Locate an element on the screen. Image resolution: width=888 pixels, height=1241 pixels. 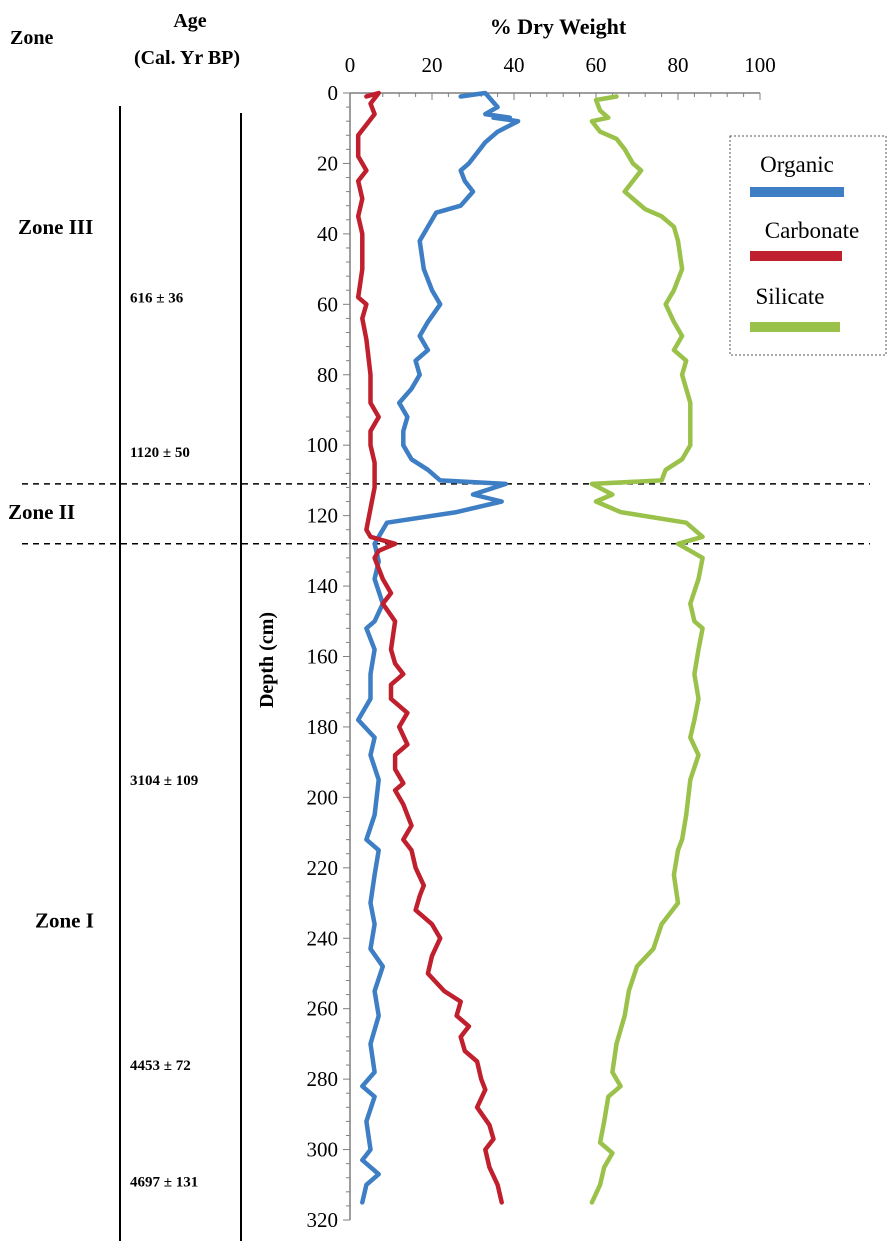
x-tick-label: 40 is located at coordinates (514, 65).